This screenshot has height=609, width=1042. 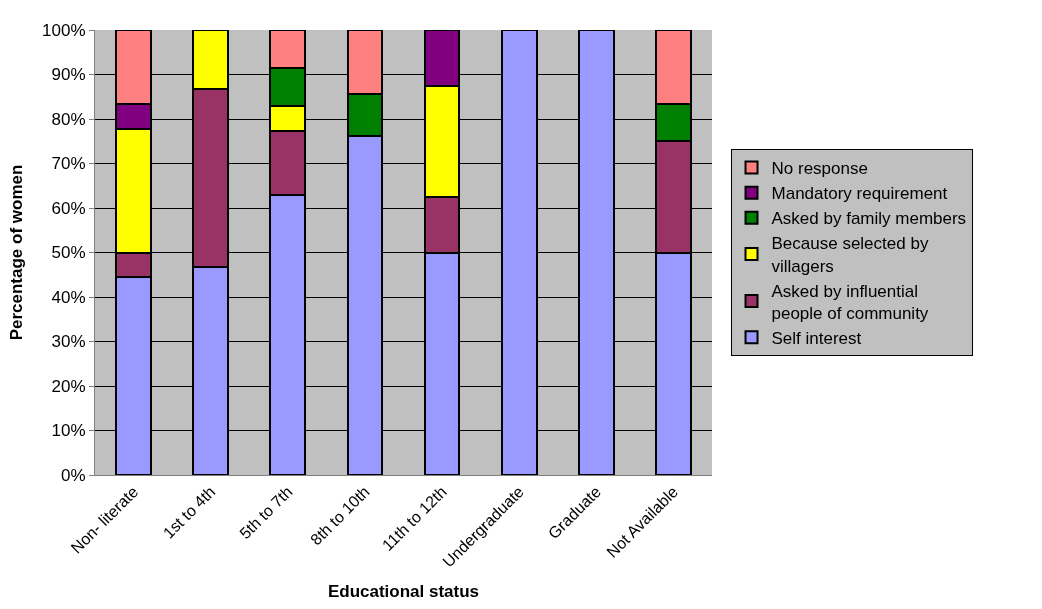 What do you see at coordinates (68, 431) in the screenshot?
I see `y-tick-label: 10%` at bounding box center [68, 431].